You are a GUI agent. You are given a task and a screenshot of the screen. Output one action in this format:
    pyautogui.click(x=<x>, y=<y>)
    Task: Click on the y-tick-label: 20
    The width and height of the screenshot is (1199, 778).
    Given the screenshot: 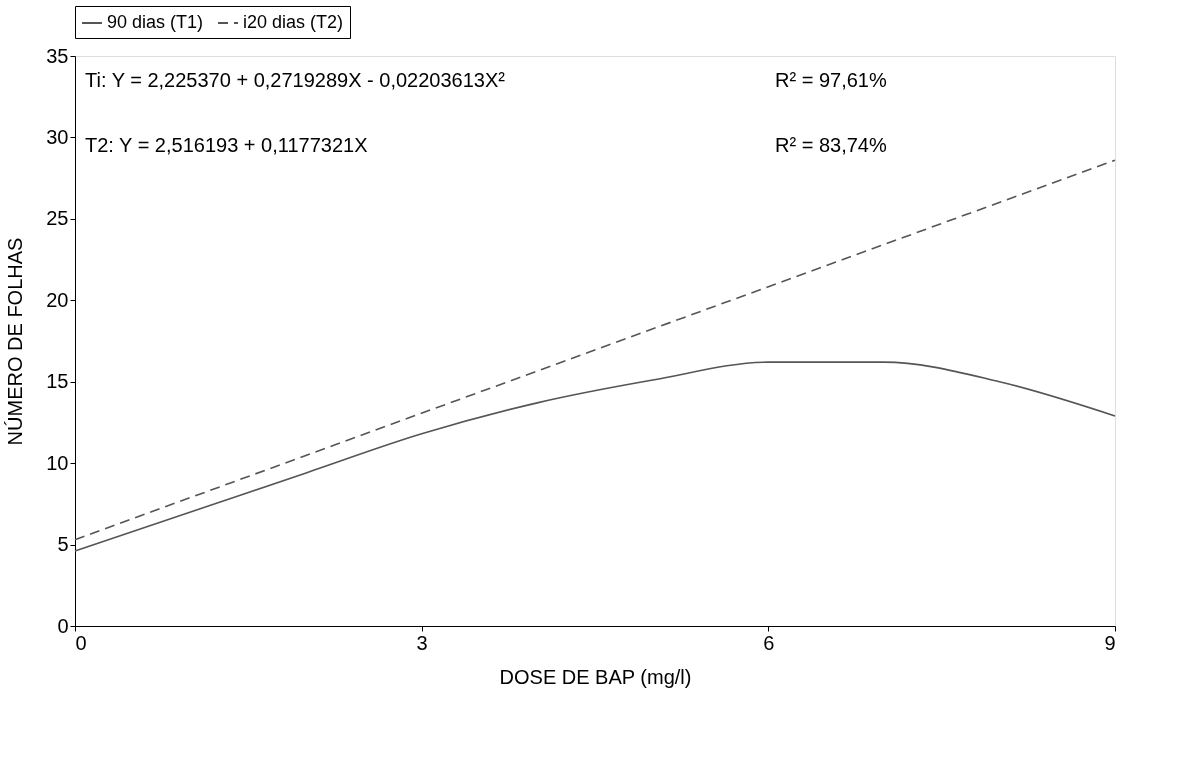 What is the action you would take?
    pyautogui.click(x=57, y=299)
    